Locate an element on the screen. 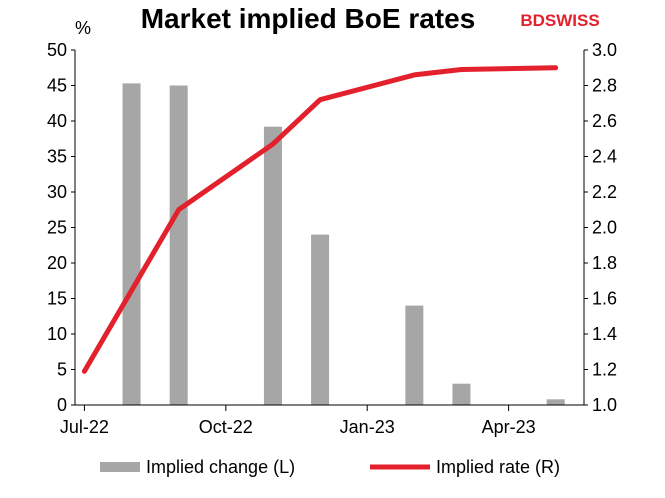  y-right-tick-labels: 1.0 1.2 1.4 1.6 1.8 2.0 2.2 2.4 2.6 2.8 3.0 is located at coordinates (604, 227).